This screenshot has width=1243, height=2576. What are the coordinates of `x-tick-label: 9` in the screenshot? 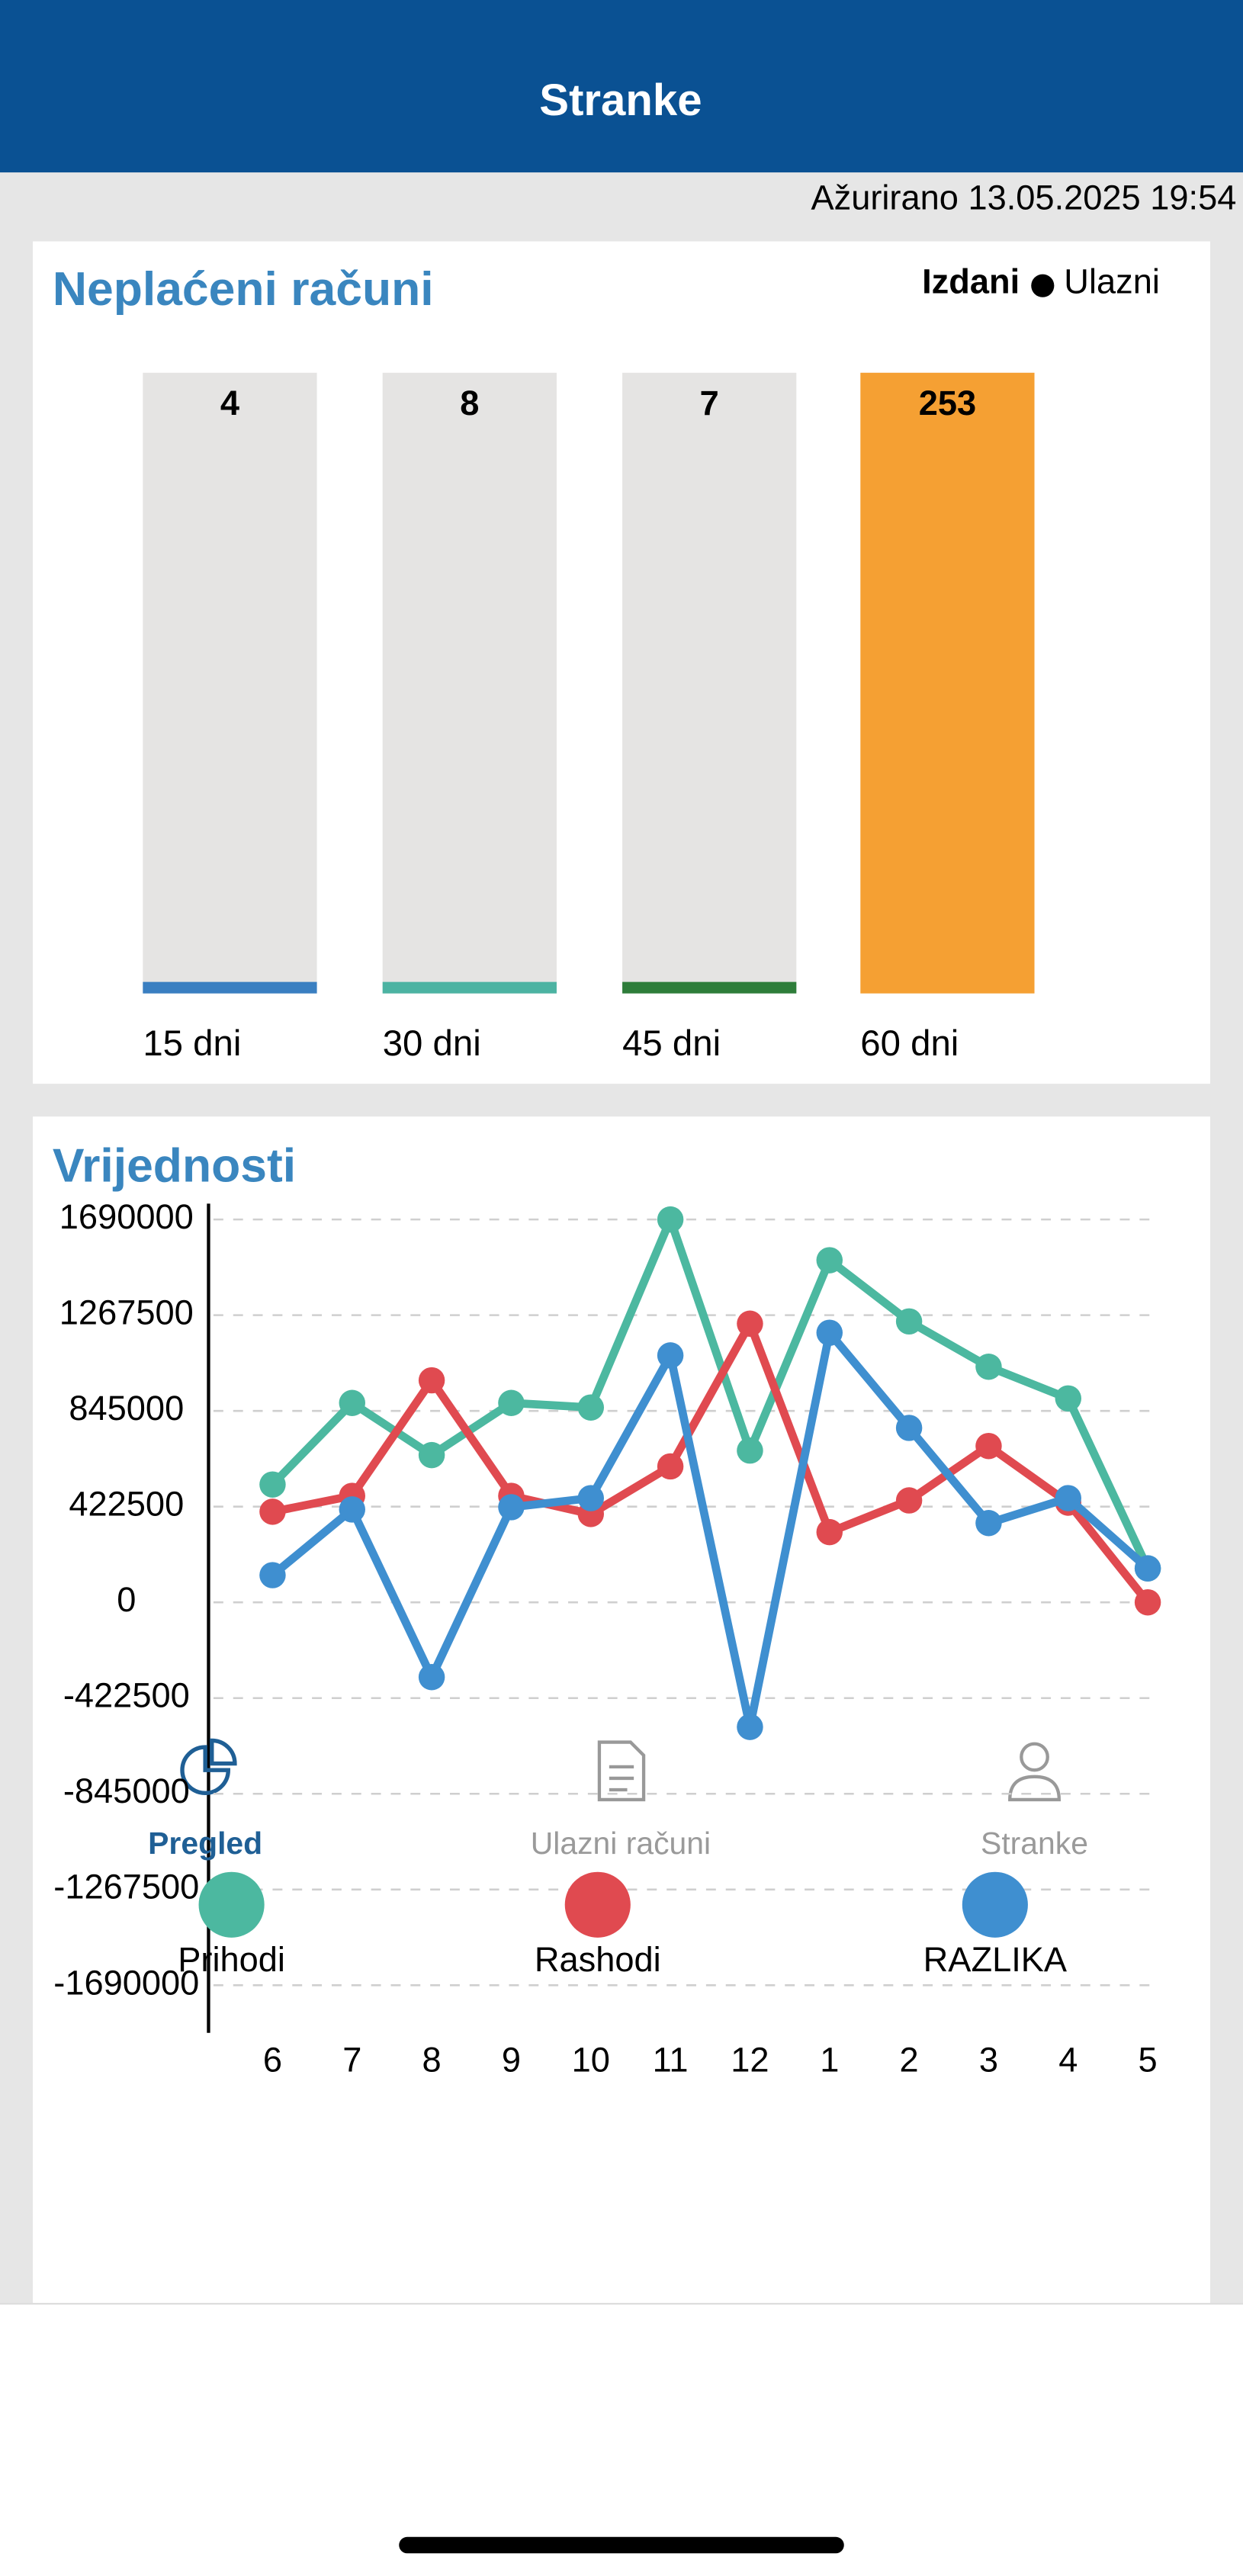 It's located at (512, 2059).